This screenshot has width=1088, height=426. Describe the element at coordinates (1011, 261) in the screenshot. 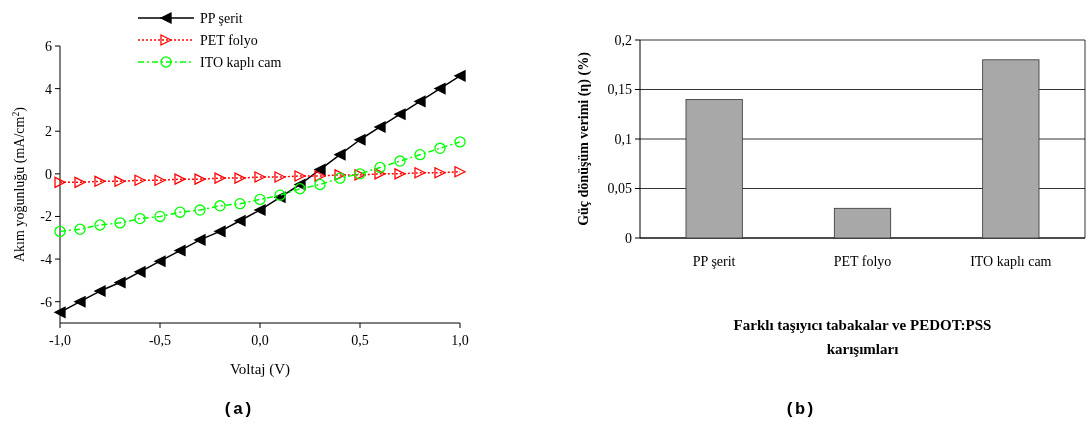

I see `x-tick-label: ITO kaplı cam` at that location.